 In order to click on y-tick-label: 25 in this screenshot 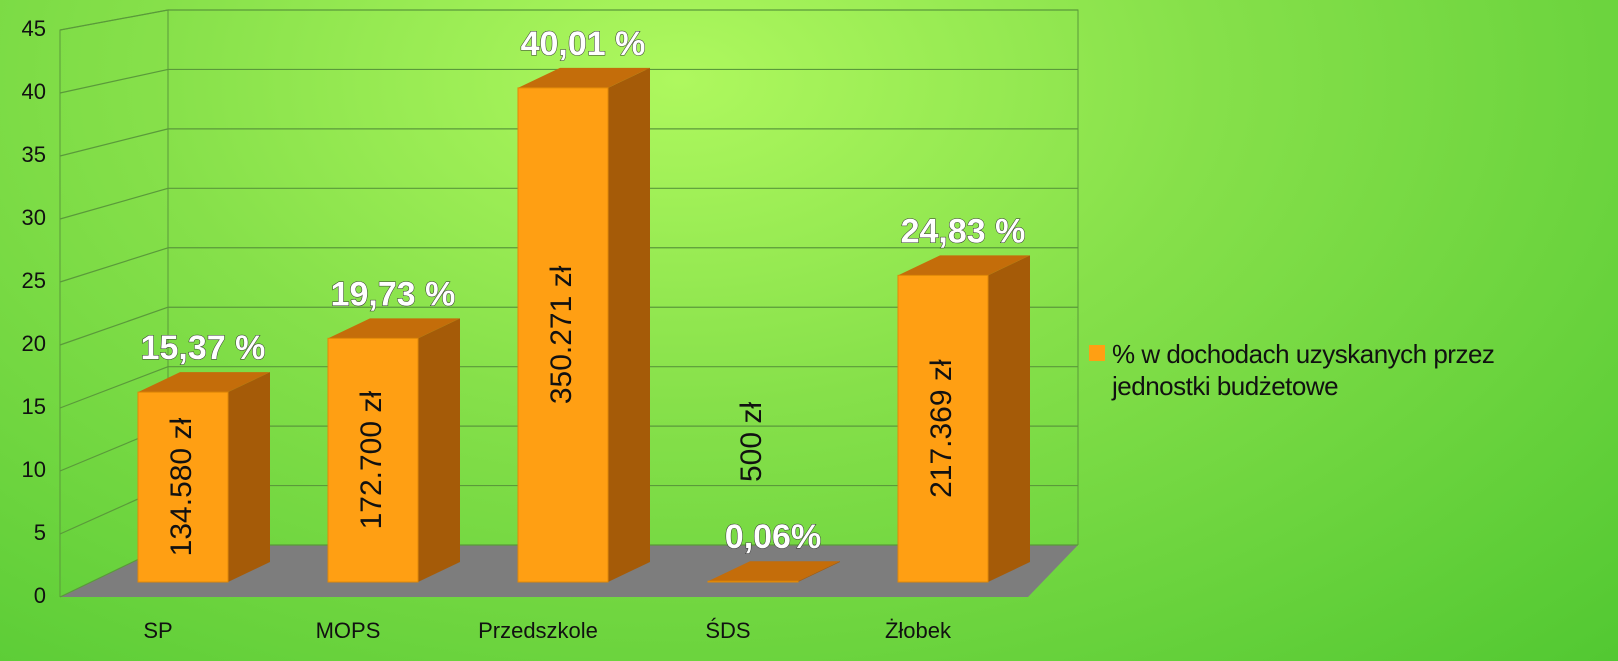, I will do `click(34, 280)`.